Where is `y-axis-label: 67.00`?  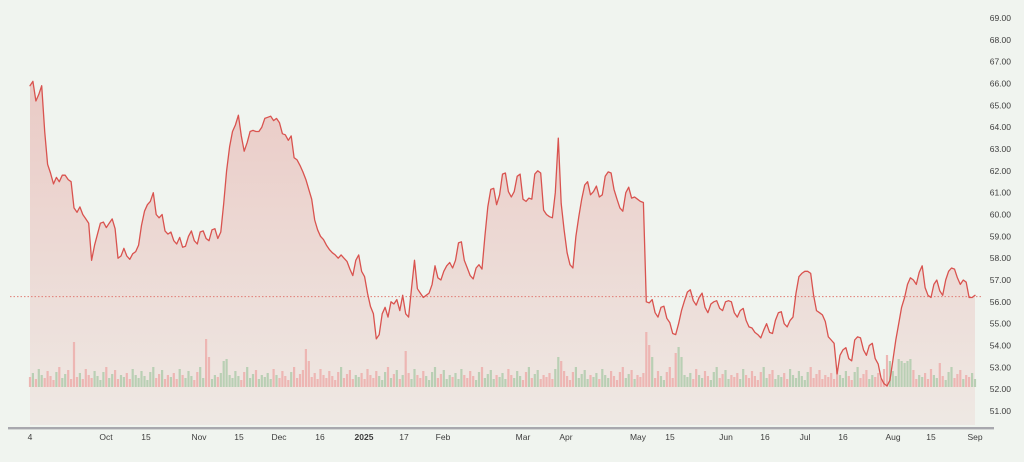 y-axis-label: 67.00 is located at coordinates (1001, 62).